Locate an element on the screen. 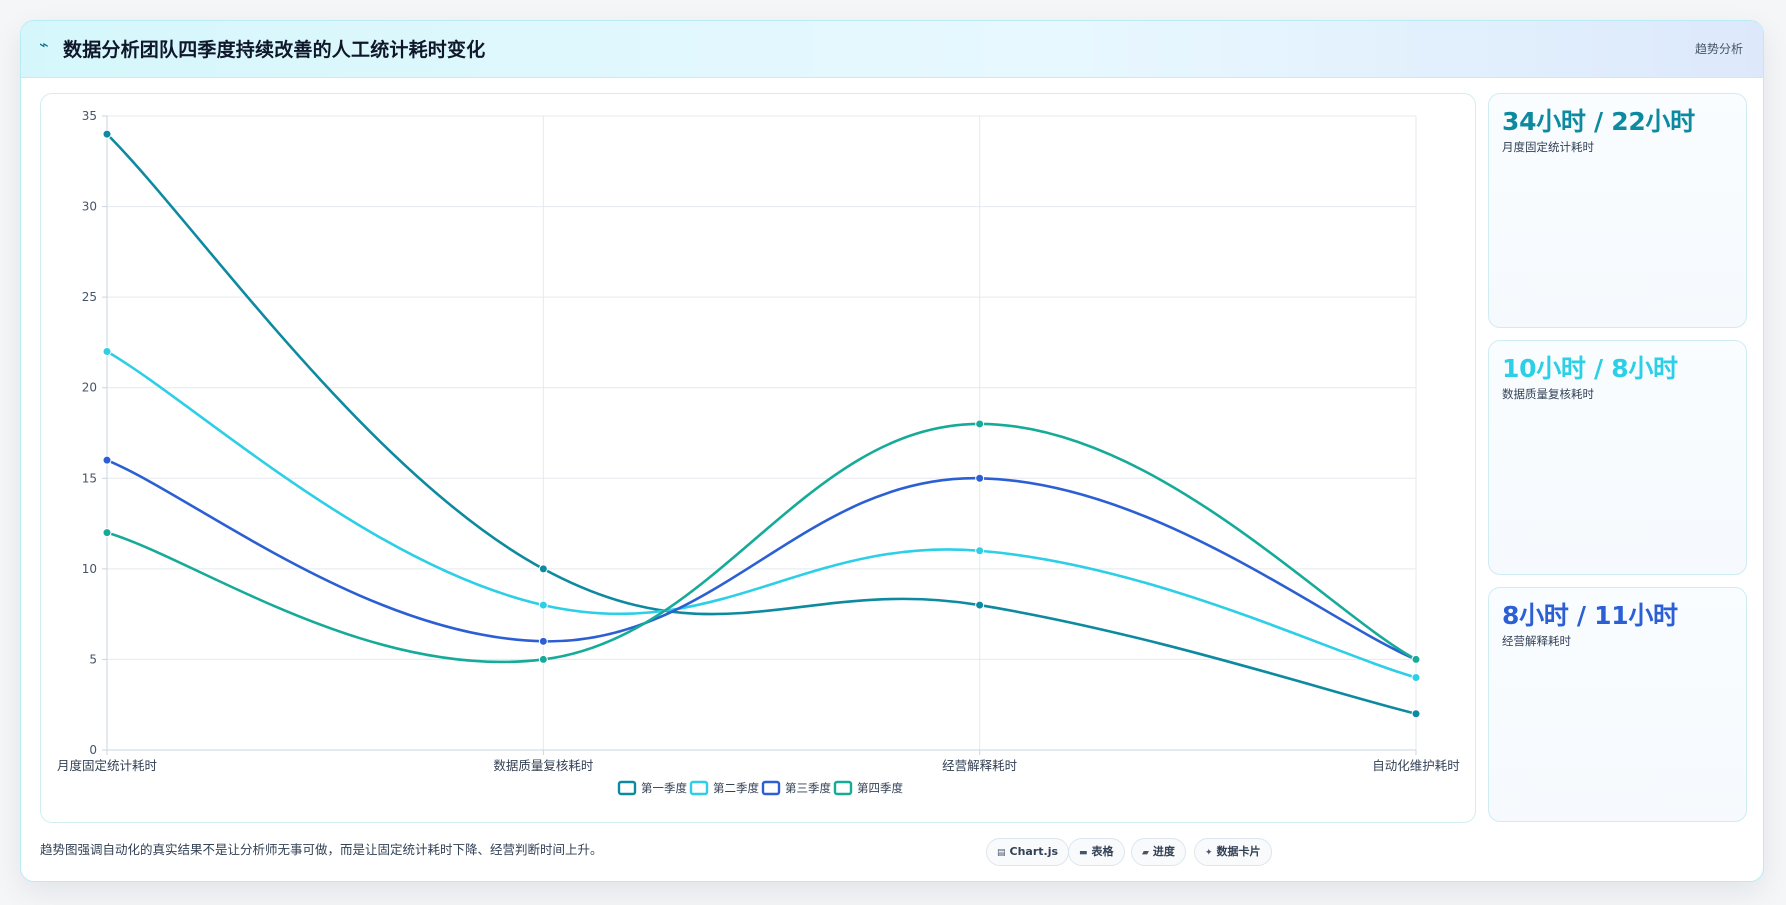 The width and height of the screenshot is (1786, 905). stat-label: 月度固定统计耗时 is located at coordinates (1548, 147).